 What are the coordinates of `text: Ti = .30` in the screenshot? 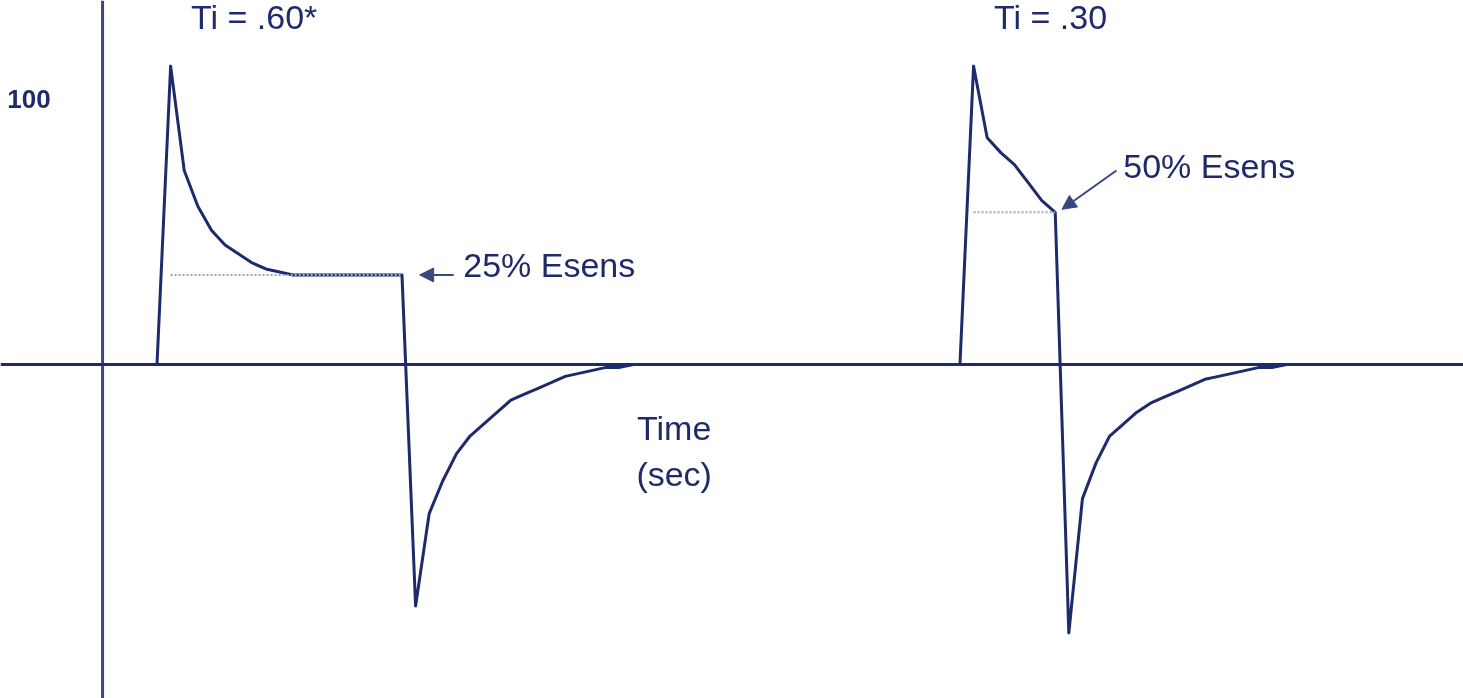 It's located at (1050, 18).